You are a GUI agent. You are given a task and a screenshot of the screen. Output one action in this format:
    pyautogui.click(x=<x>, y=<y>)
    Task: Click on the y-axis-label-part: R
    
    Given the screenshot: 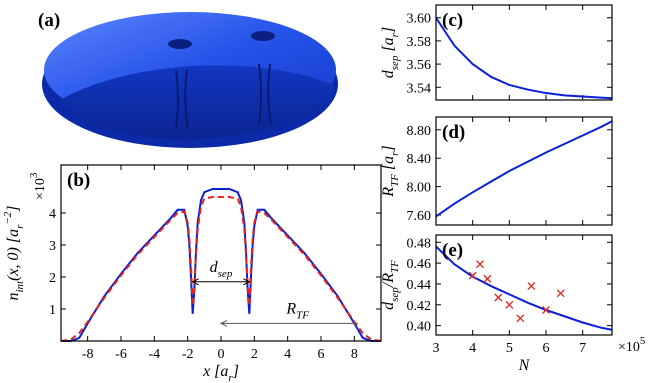 What is the action you would take?
    pyautogui.click(x=388, y=192)
    